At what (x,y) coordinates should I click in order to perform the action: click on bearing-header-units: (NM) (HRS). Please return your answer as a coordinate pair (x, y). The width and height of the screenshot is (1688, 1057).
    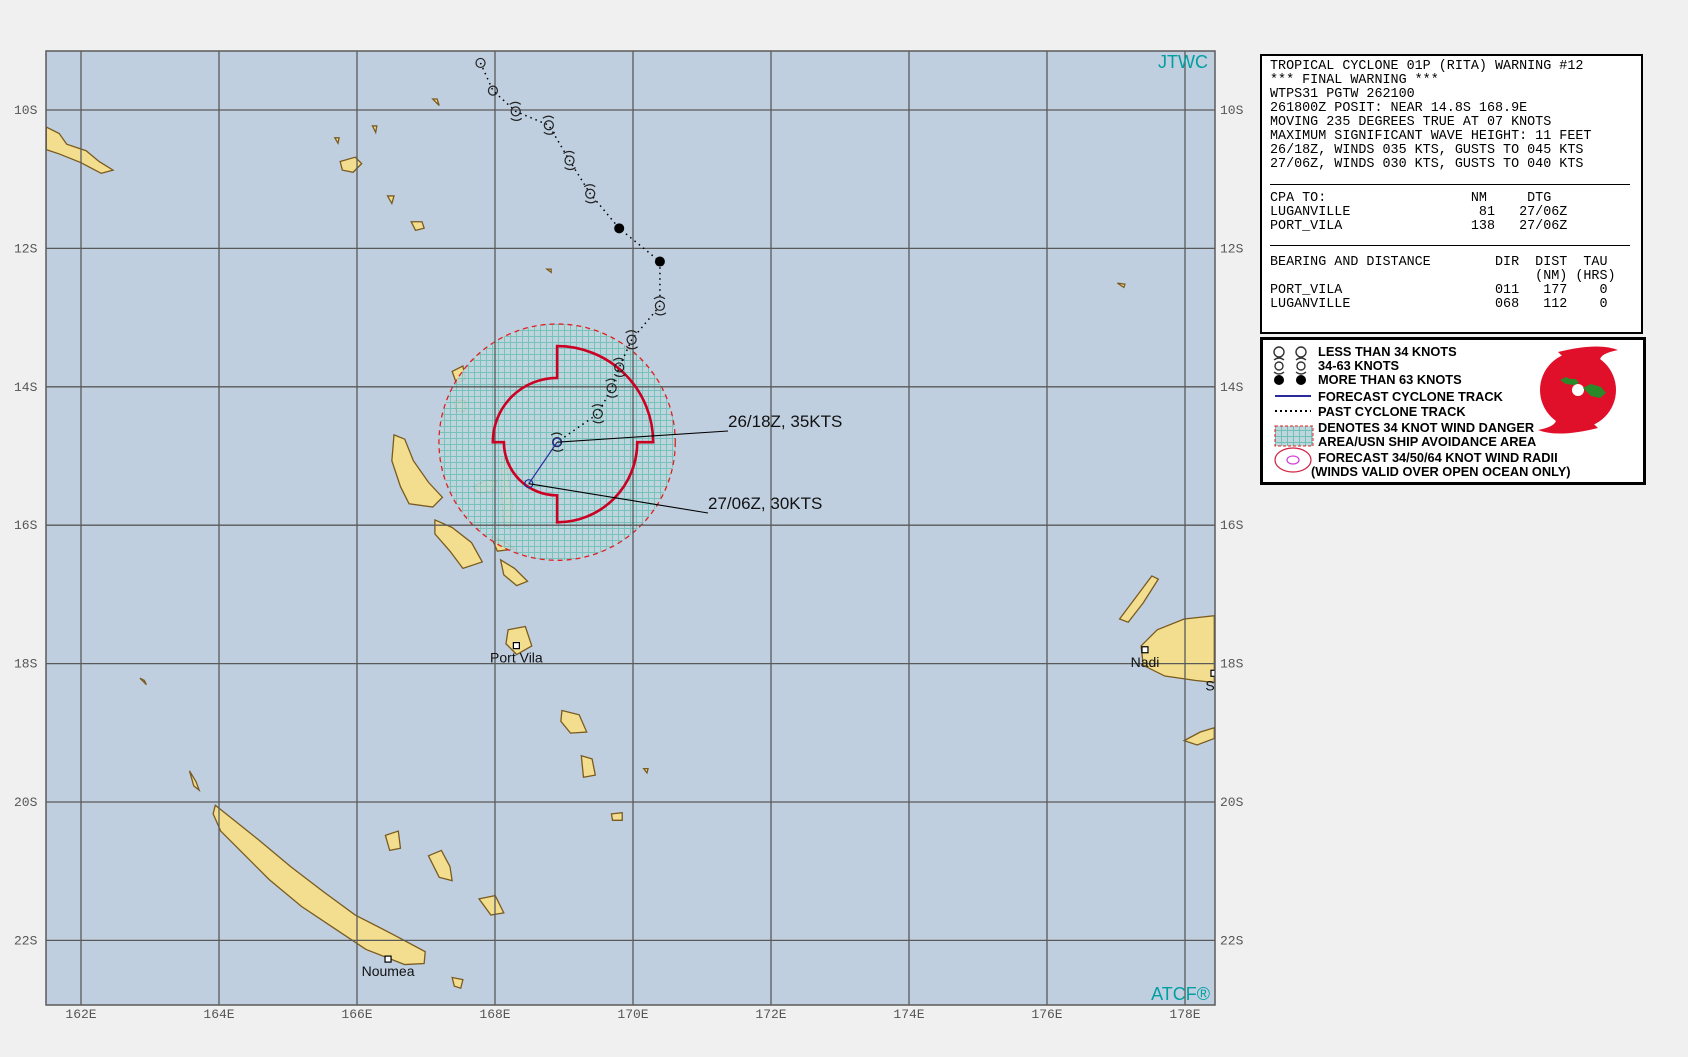
    Looking at the image, I should click on (1443, 276).